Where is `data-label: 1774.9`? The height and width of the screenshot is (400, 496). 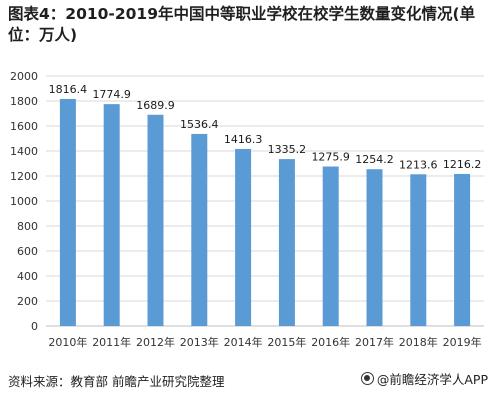
data-label: 1774.9 is located at coordinates (111, 94).